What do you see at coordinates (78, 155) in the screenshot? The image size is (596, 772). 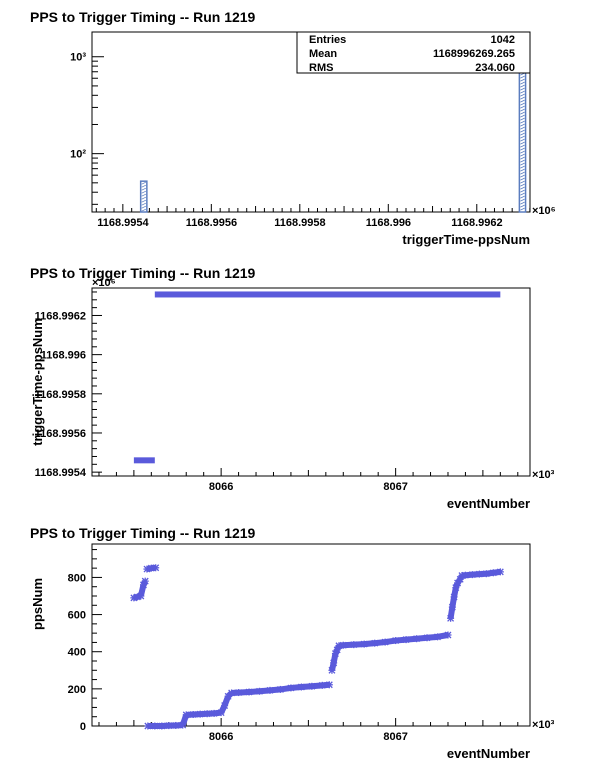 I see `y-tick-label: 10²` at bounding box center [78, 155].